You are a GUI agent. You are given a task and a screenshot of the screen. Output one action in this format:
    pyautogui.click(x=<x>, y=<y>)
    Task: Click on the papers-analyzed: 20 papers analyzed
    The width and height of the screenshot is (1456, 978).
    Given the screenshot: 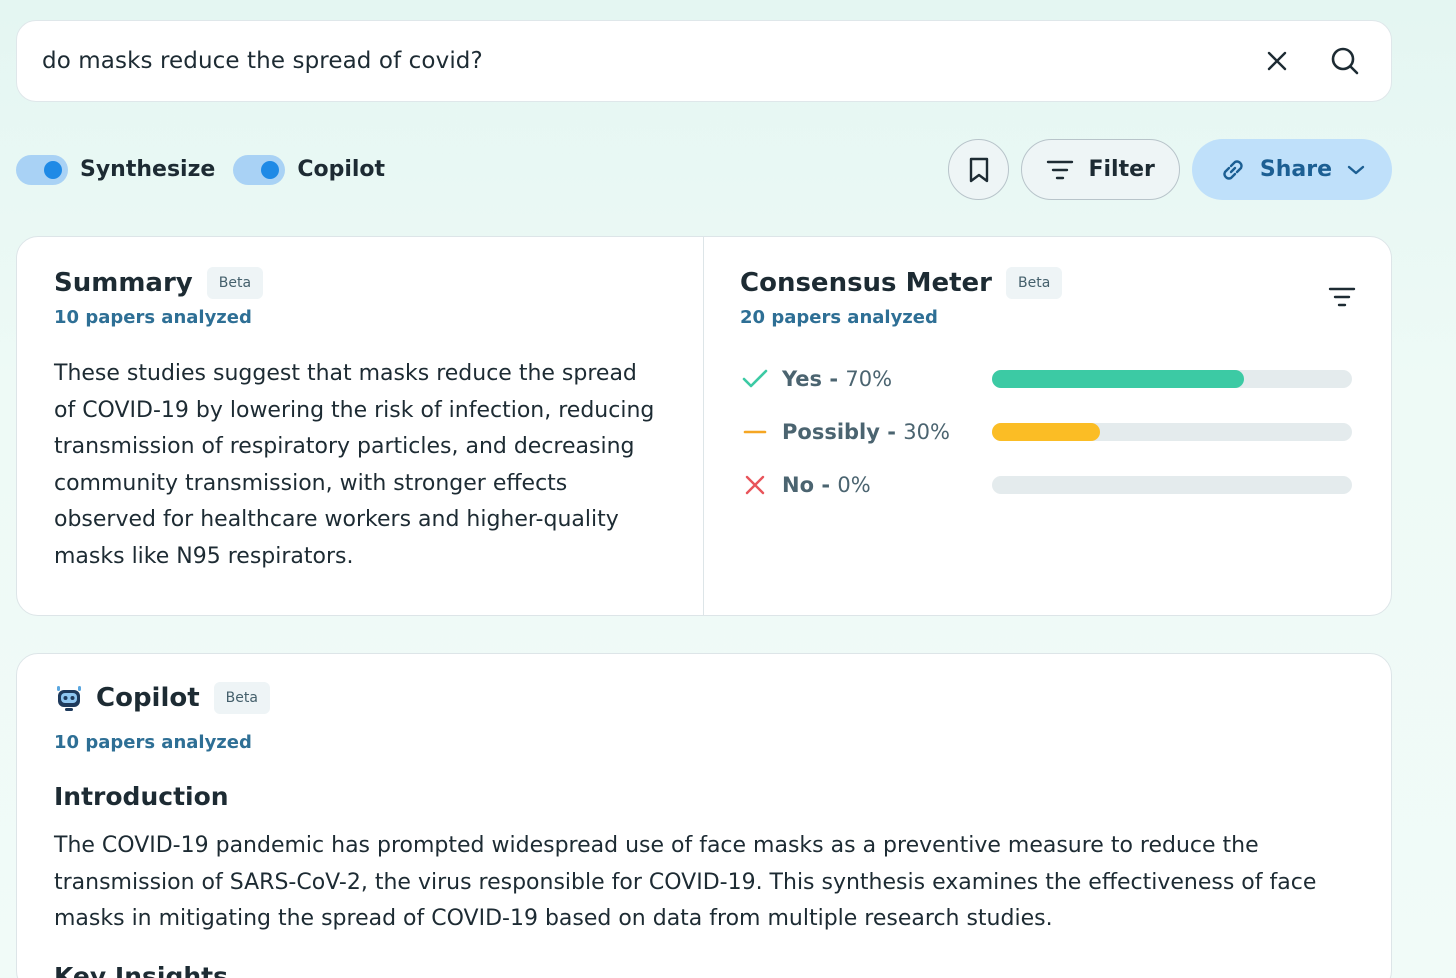 What is the action you would take?
    pyautogui.click(x=839, y=317)
    